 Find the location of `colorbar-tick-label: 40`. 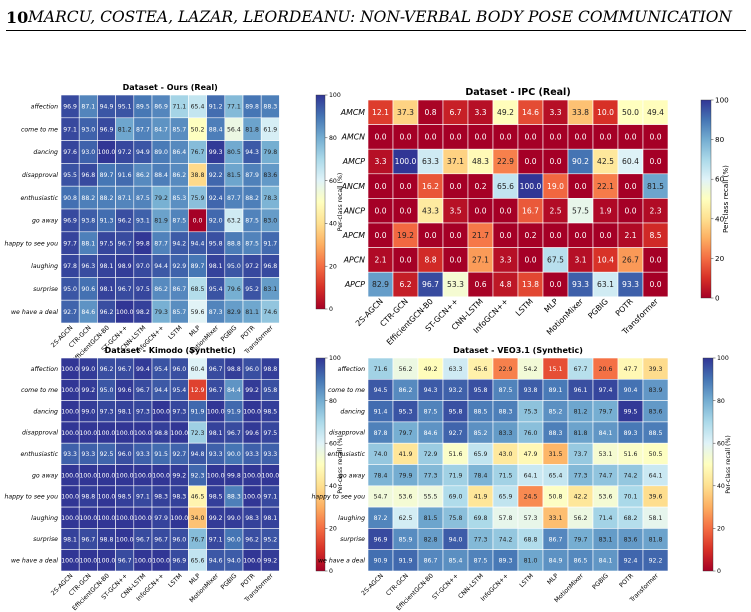

colorbar-tick-label: 40 is located at coordinates (333, 224).